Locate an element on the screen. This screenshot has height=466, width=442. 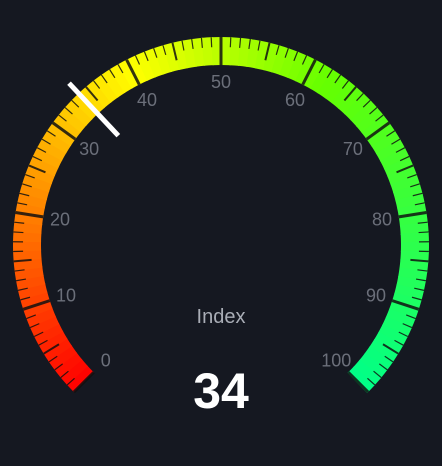
gauge-tick-label: 40 is located at coordinates (147, 100).